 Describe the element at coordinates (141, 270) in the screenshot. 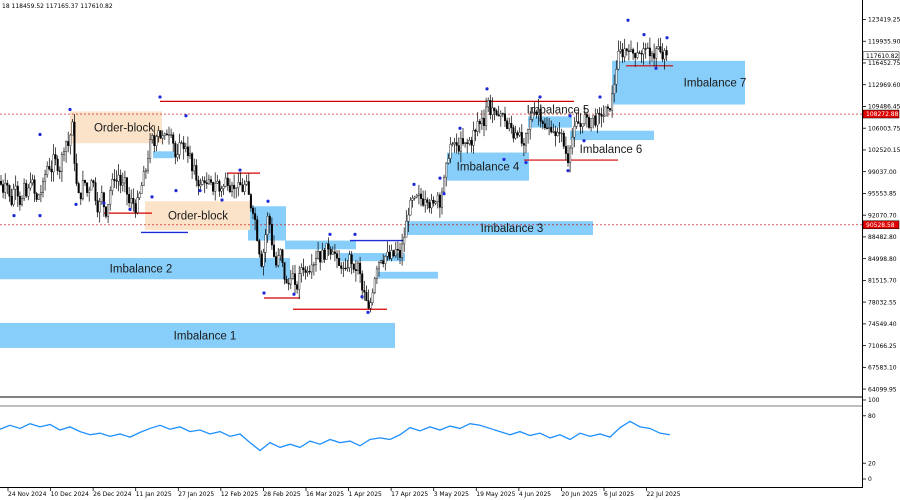

I see `zone-label: Imbalance 2` at that location.